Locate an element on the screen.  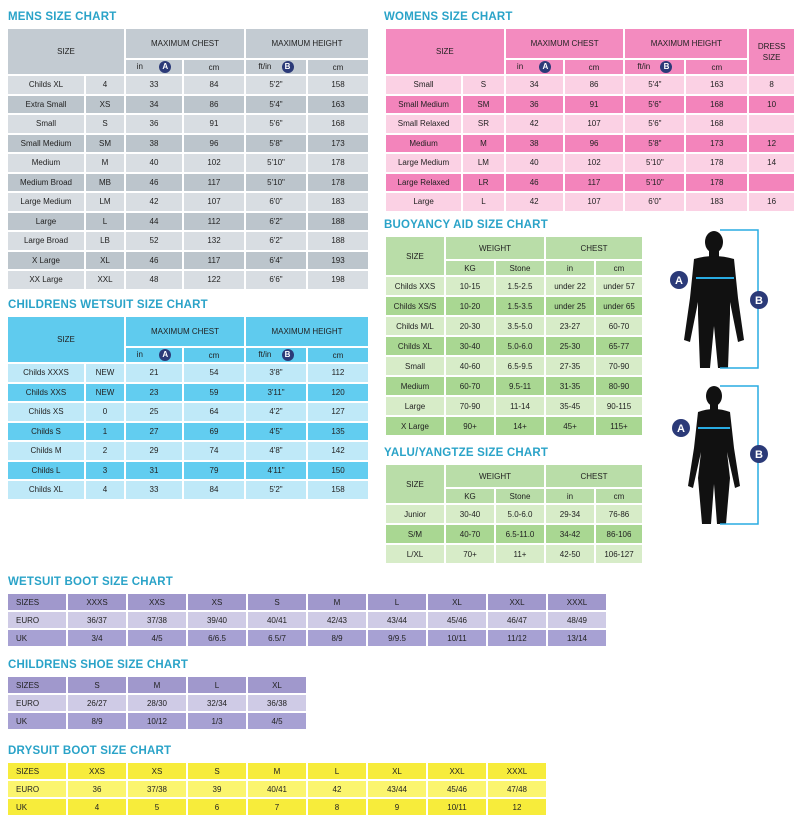
table-cell: 60-70 is located at coordinates (470, 386).